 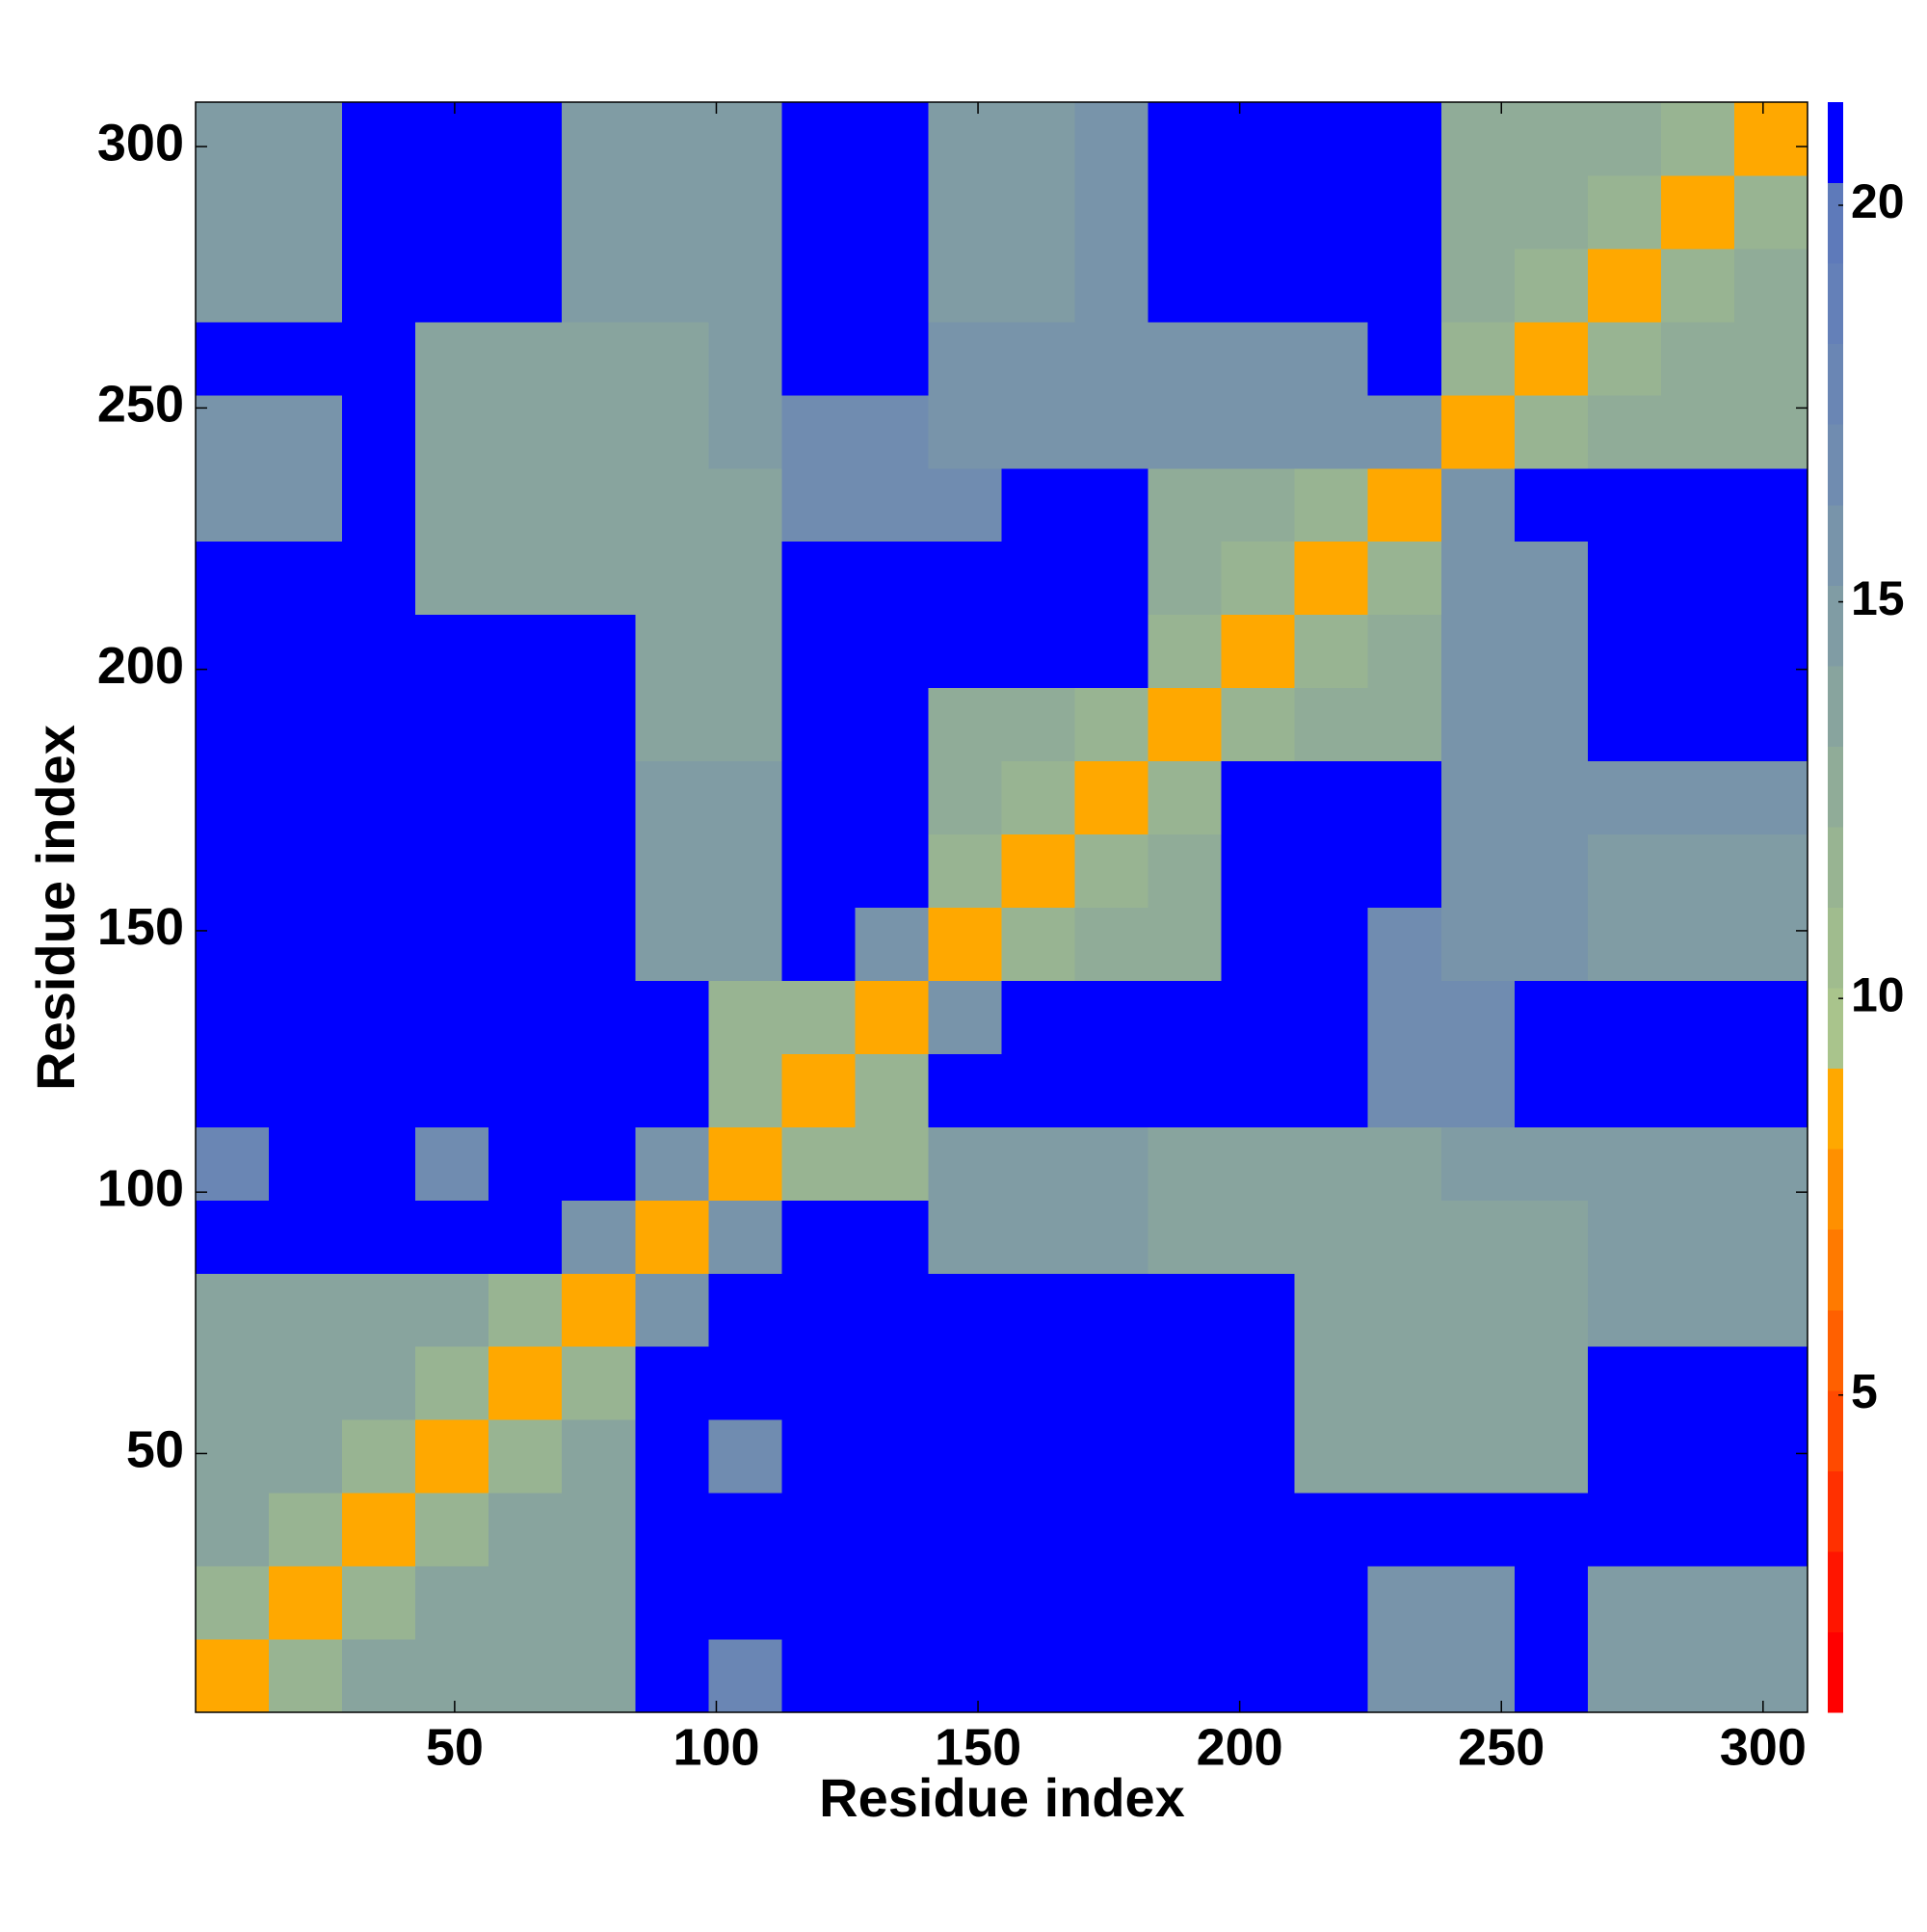 What do you see at coordinates (1501, 1747) in the screenshot?
I see `x-tick-label: 250` at bounding box center [1501, 1747].